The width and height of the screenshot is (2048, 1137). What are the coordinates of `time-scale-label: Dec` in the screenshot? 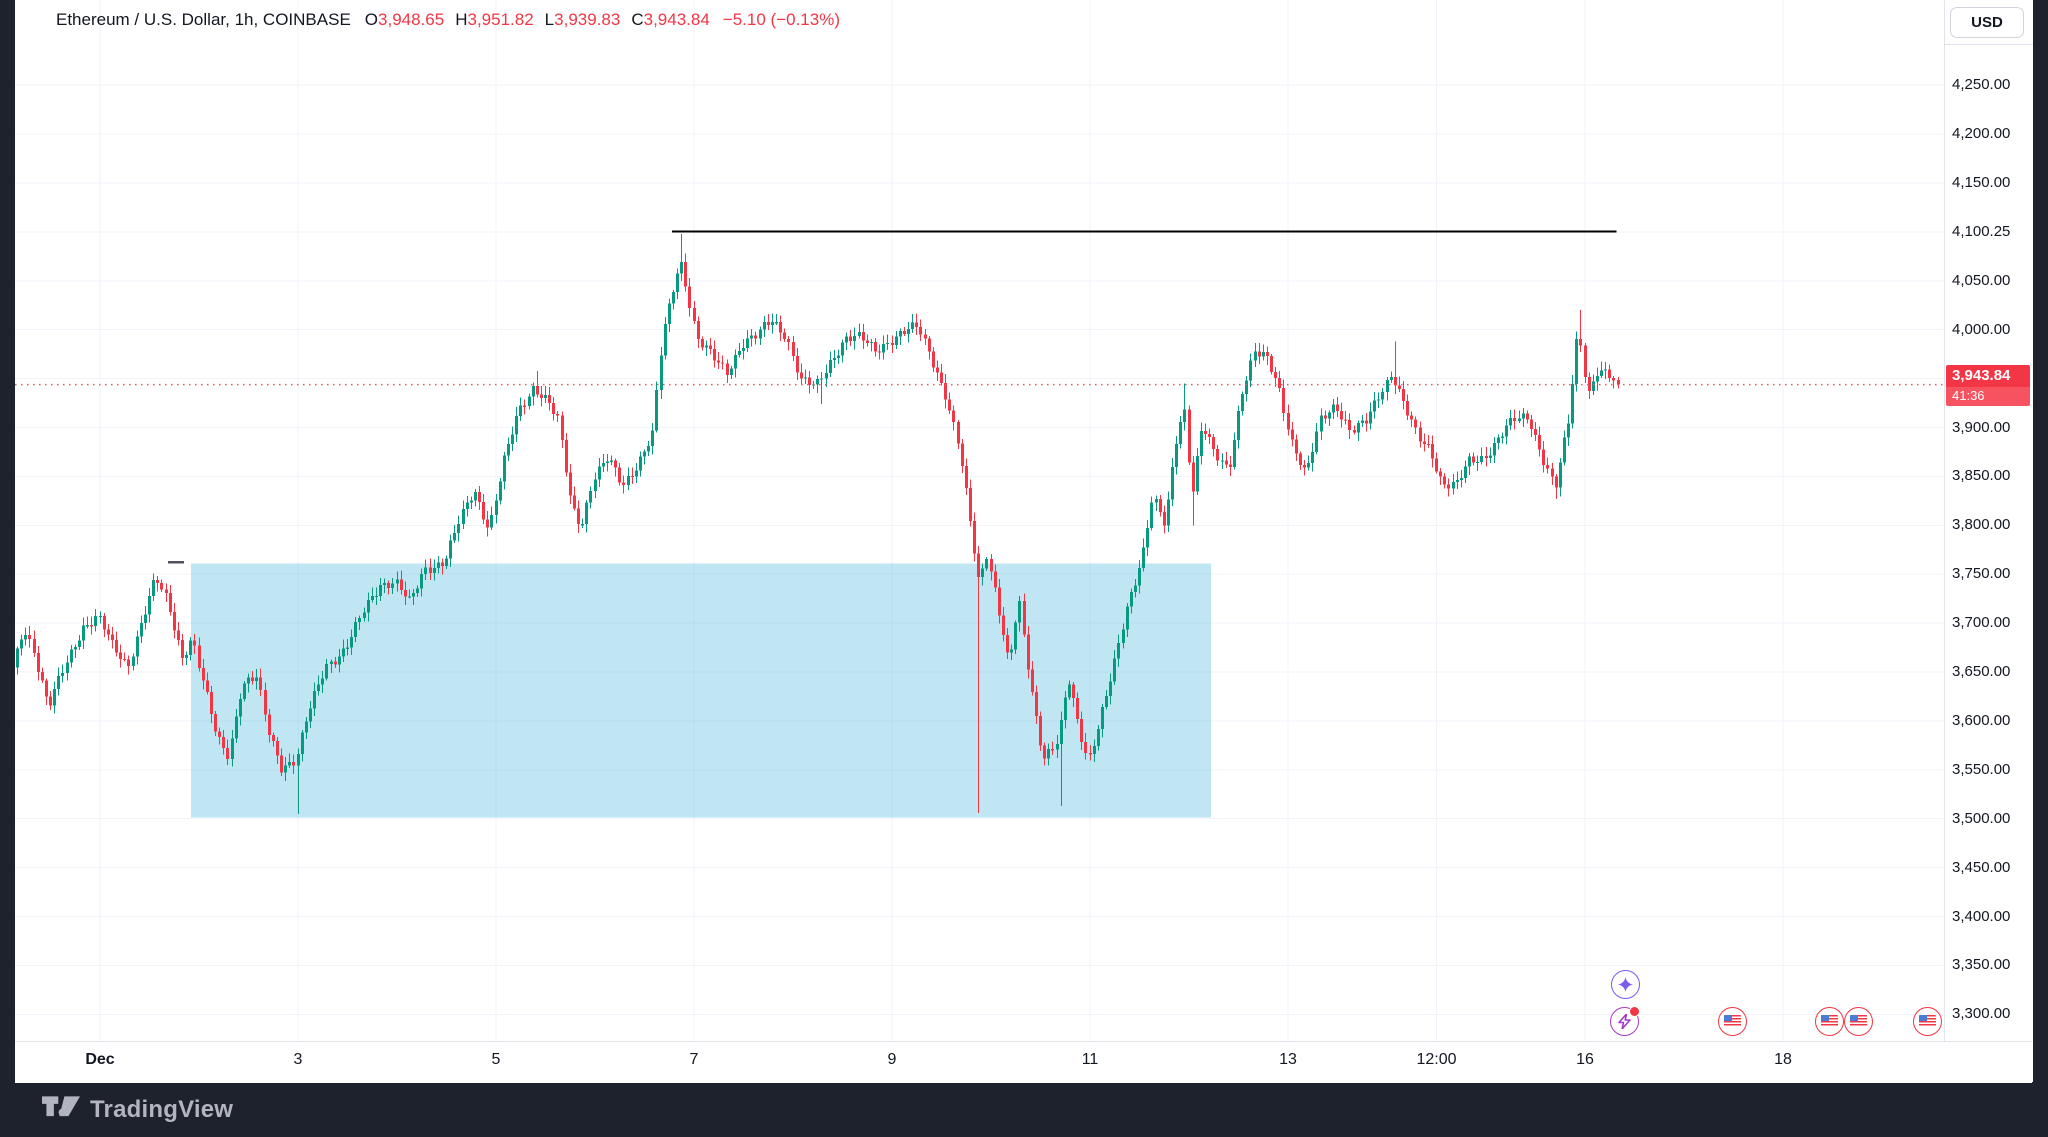 It's located at (100, 1059).